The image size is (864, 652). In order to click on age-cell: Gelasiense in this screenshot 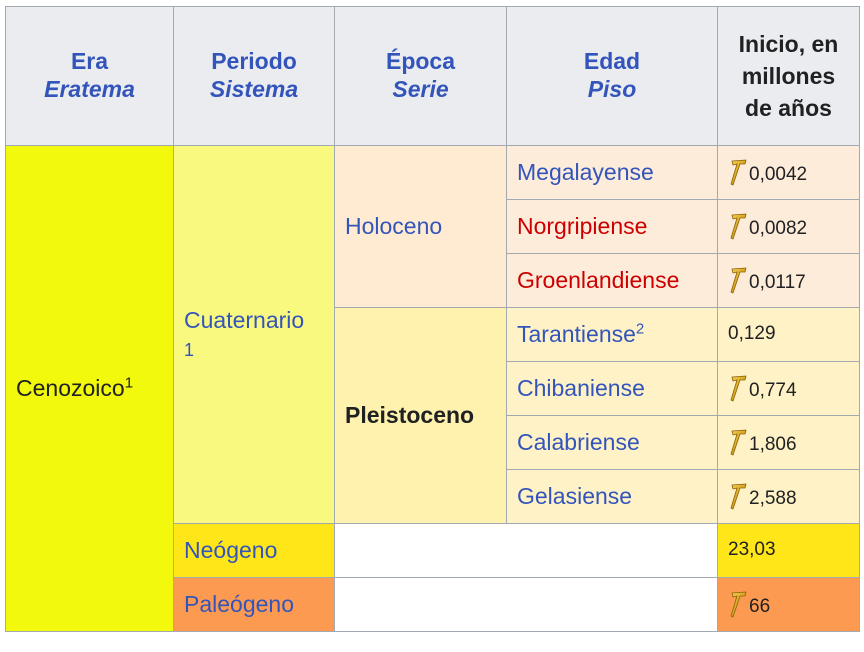, I will do `click(612, 496)`.